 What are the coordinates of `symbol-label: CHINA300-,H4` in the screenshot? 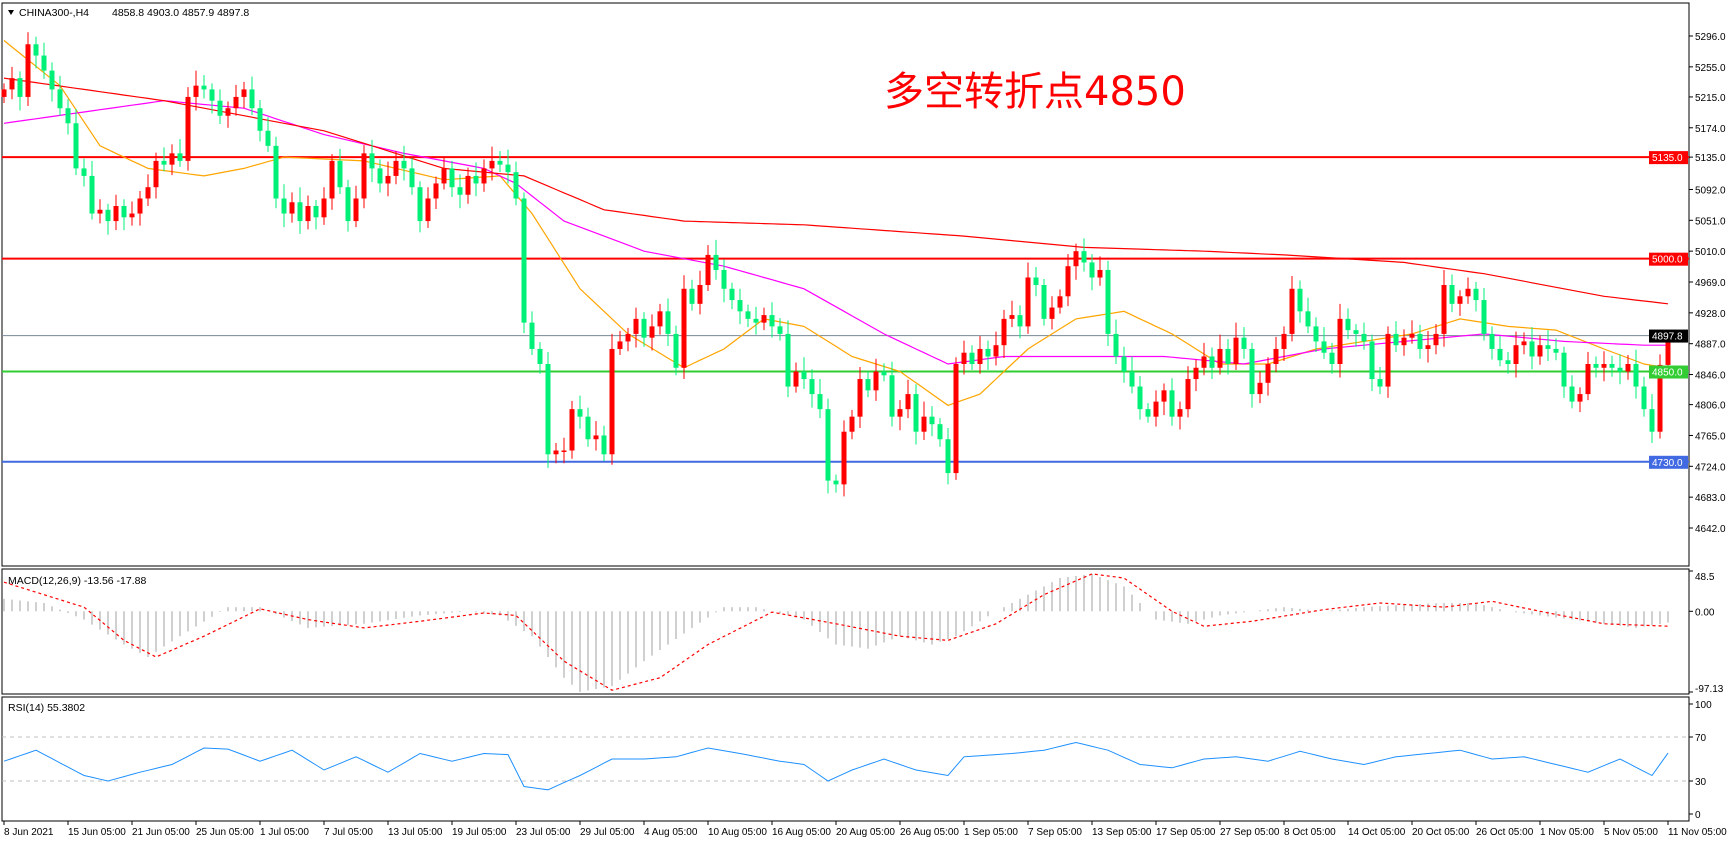 It's located at (54, 13).